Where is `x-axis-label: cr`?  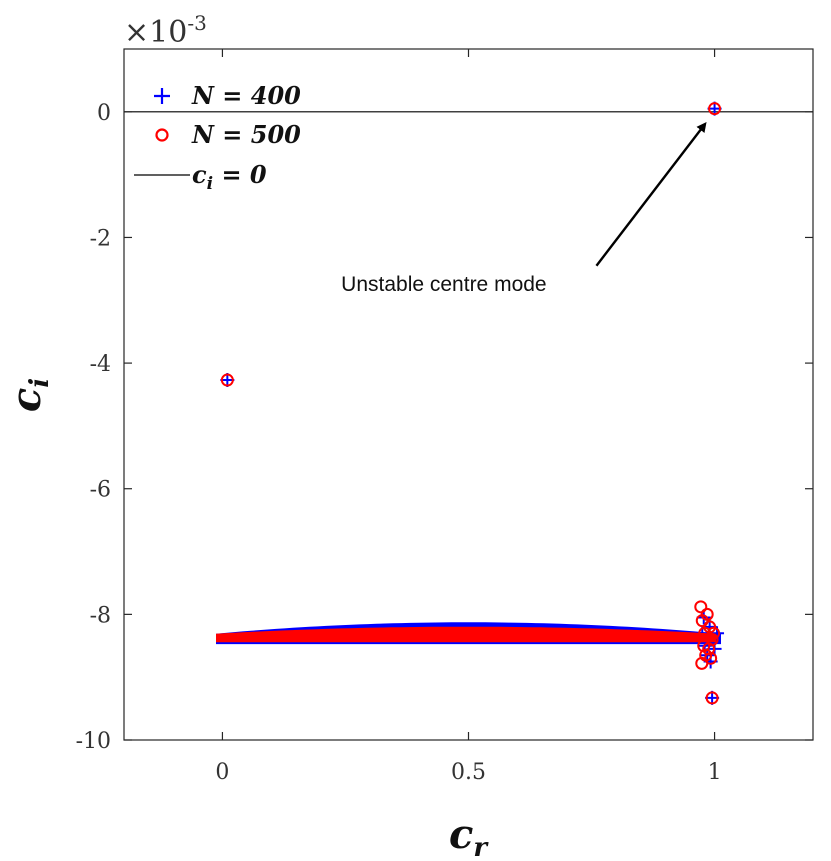 x-axis-label: cr is located at coordinates (469, 836).